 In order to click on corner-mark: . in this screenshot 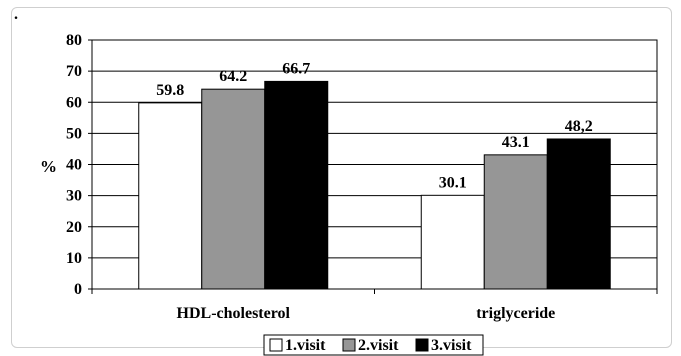, I will do `click(16, 14)`.